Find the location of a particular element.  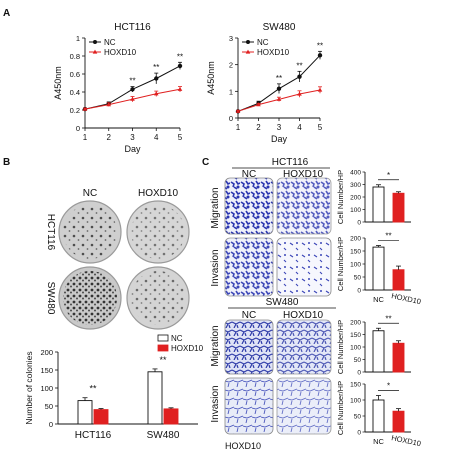

x-tick-label: NC is located at coordinates (378, 441).